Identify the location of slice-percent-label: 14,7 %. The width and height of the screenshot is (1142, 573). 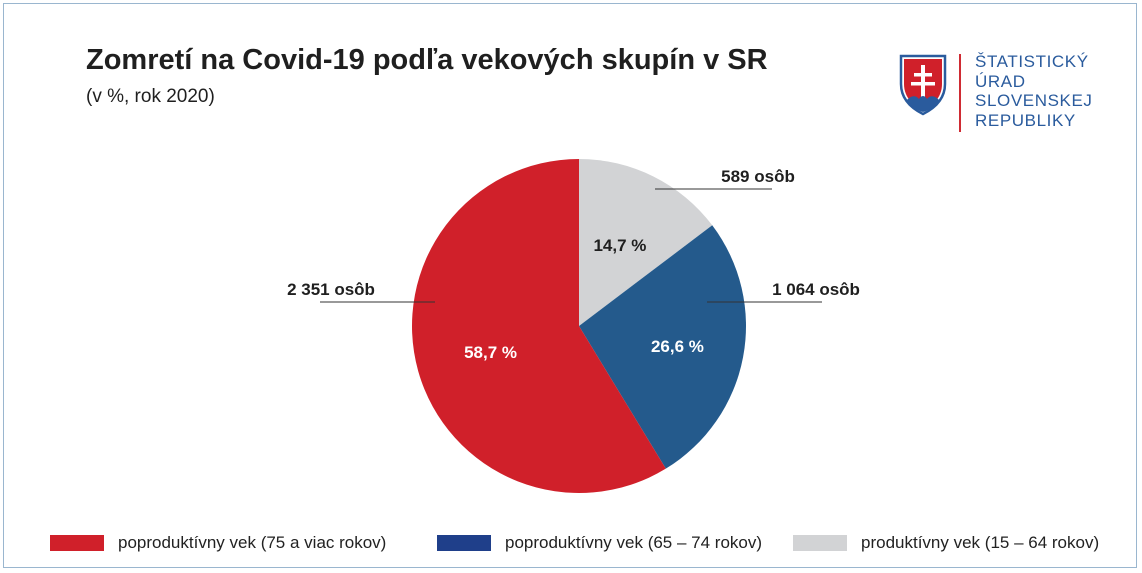
(619, 245).